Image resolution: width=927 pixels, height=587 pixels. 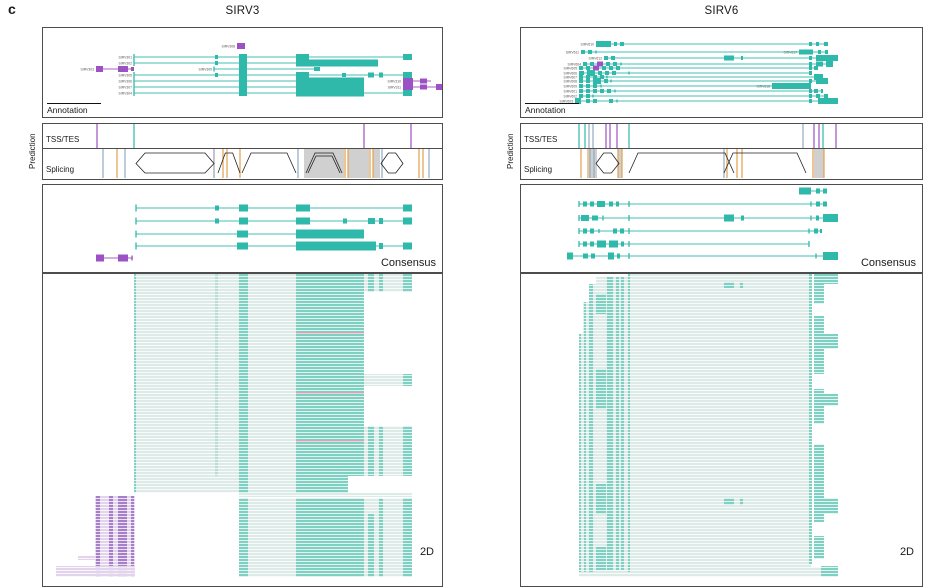 What do you see at coordinates (690, 68) in the screenshot?
I see `transcript-row: SIRV605` at bounding box center [690, 68].